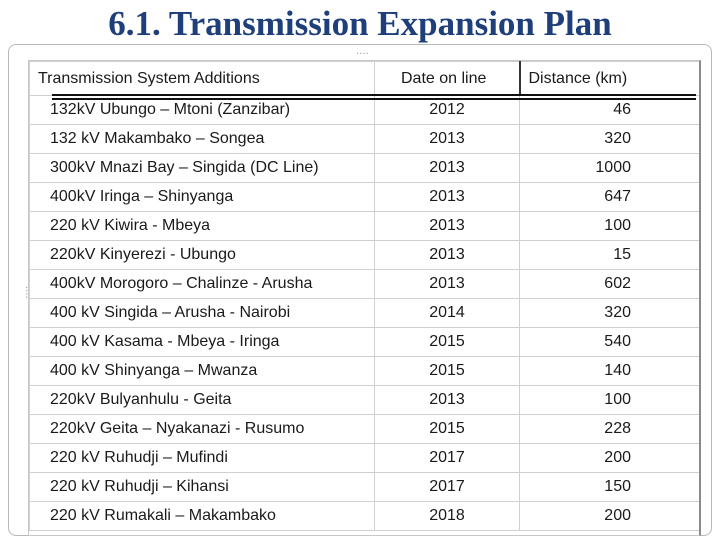 The image size is (720, 540). What do you see at coordinates (202, 226) in the screenshot?
I see `cell-line-name: 220 kV Kiwira - Mbeya` at bounding box center [202, 226].